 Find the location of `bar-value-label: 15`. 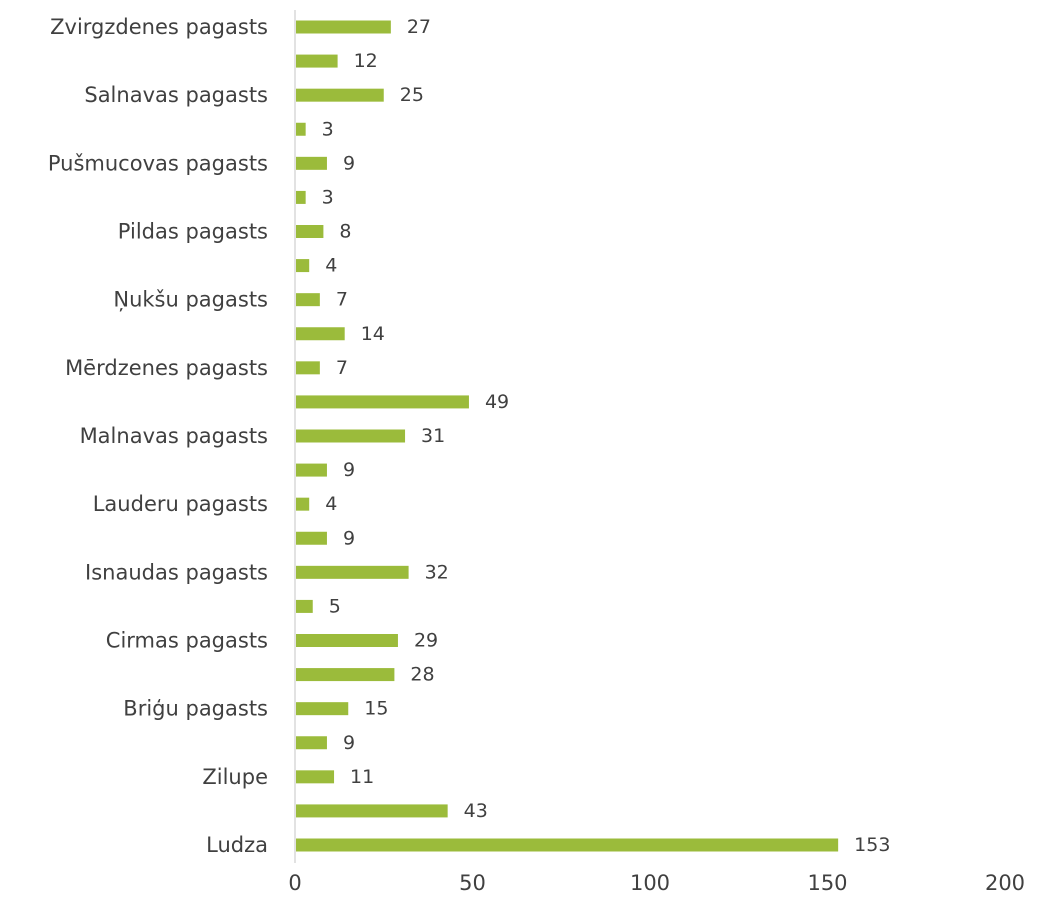

bar-value-label: 15 is located at coordinates (376, 709).